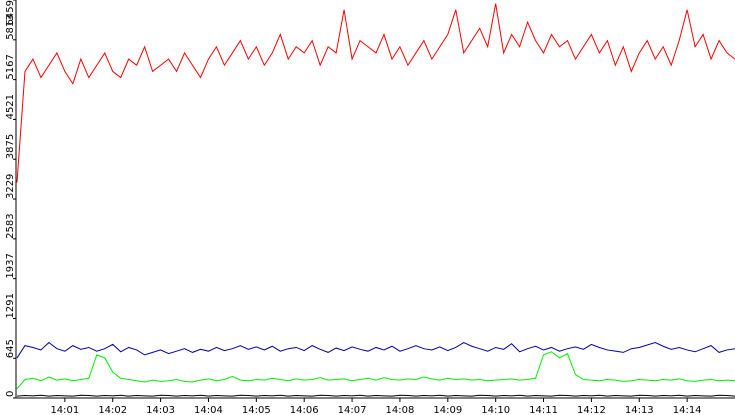 The image size is (735, 415). Describe the element at coordinates (400, 410) in the screenshot. I see `x-tick-label: 14:08` at that location.